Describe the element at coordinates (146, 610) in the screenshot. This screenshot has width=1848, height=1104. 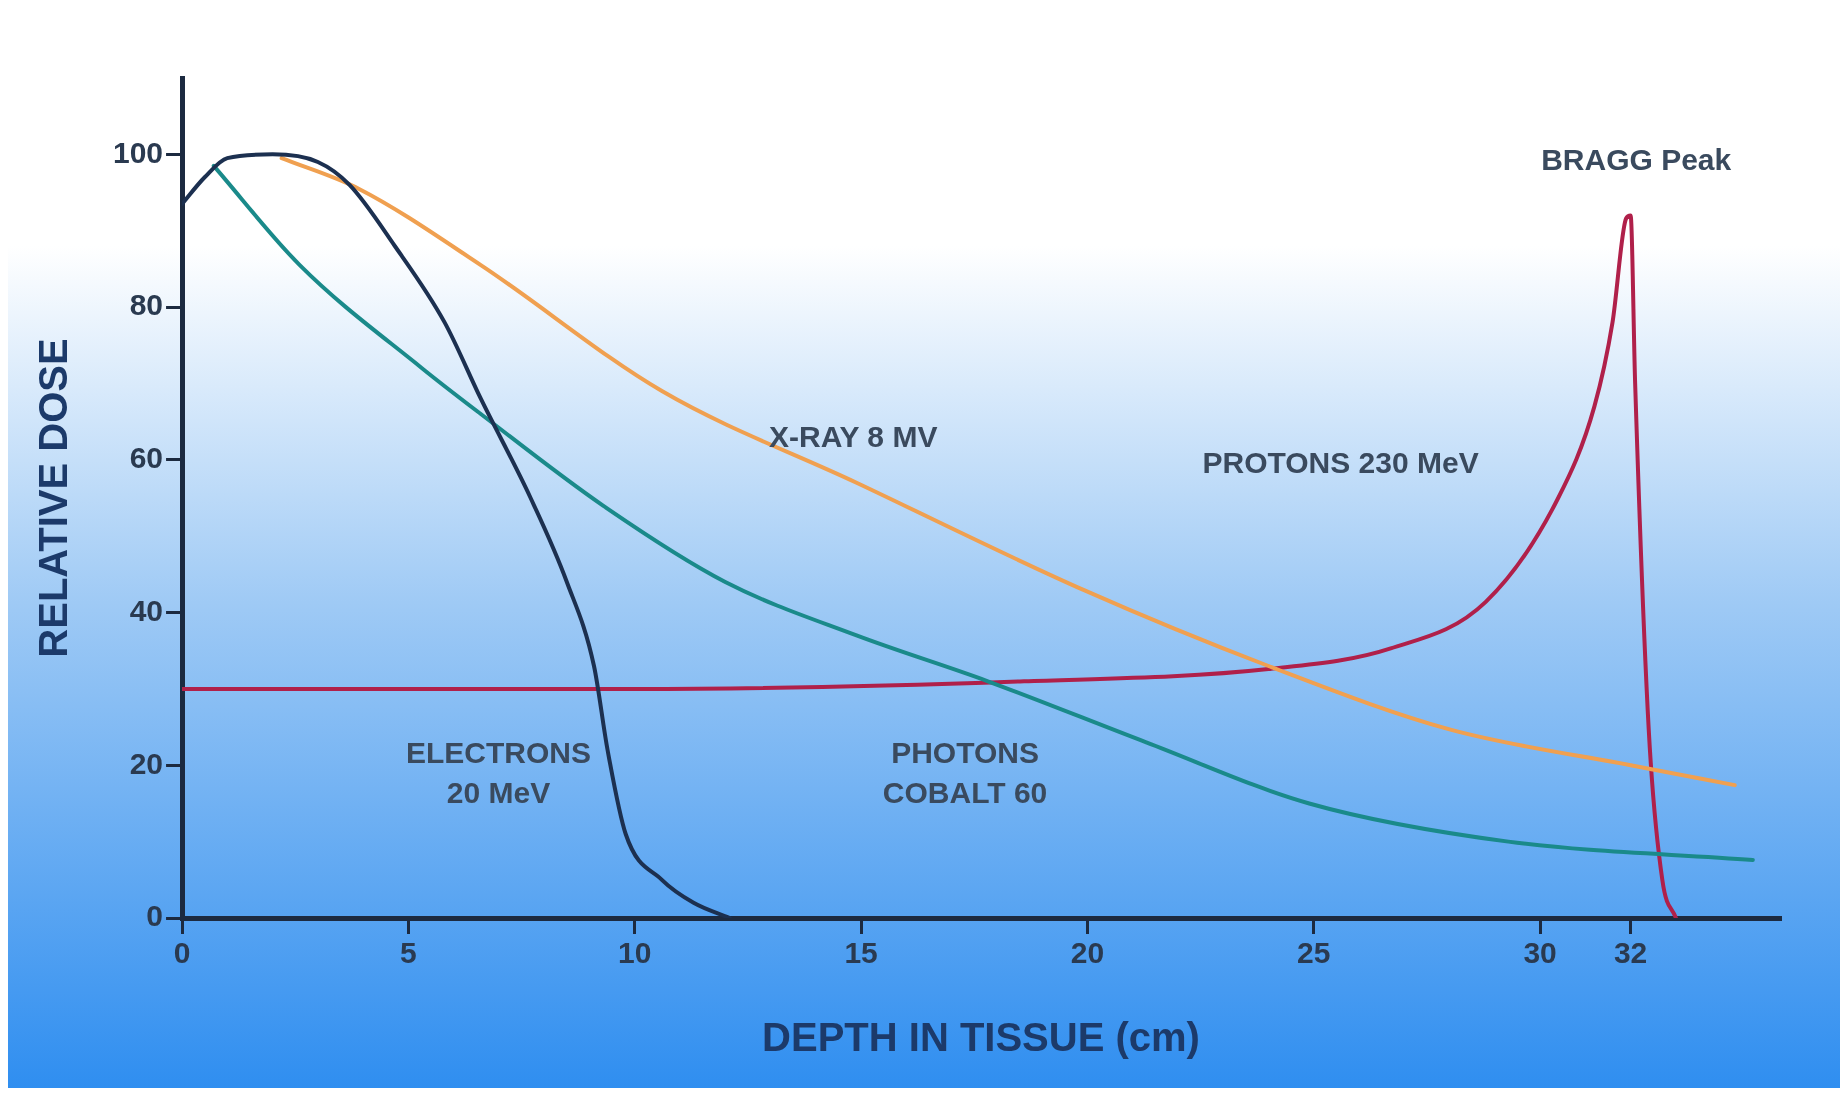
I see `y-tick-label: 40` at that location.